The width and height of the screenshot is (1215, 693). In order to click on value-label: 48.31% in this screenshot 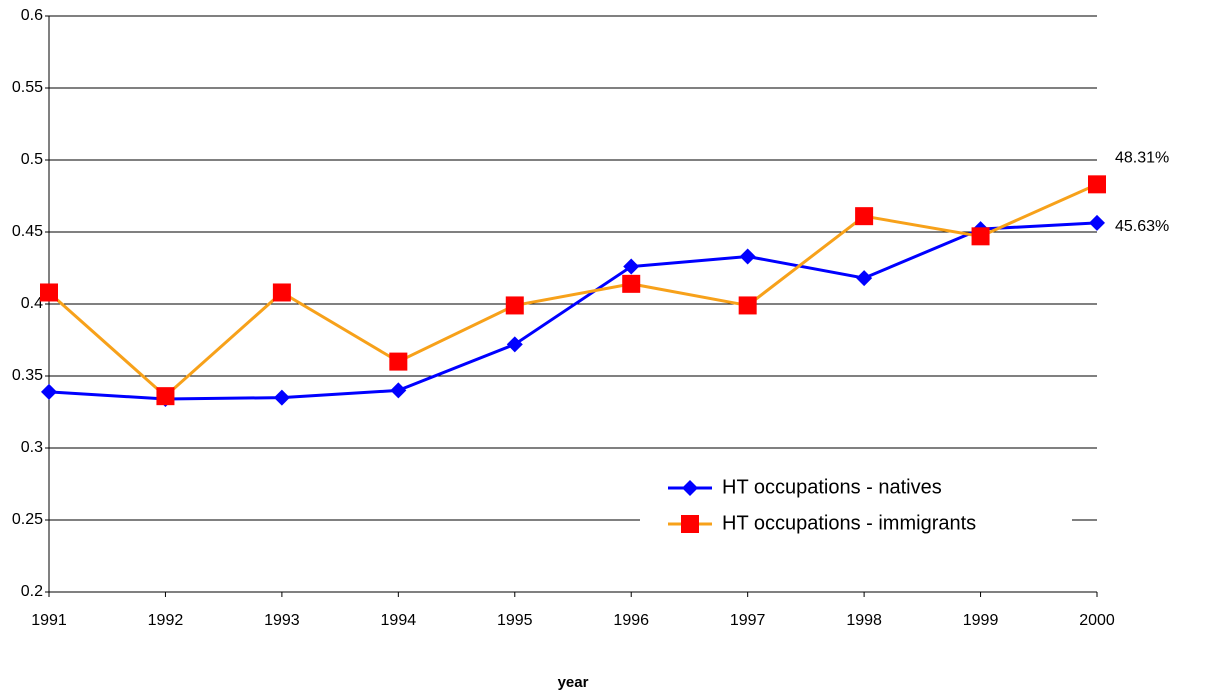, I will do `click(1142, 158)`.